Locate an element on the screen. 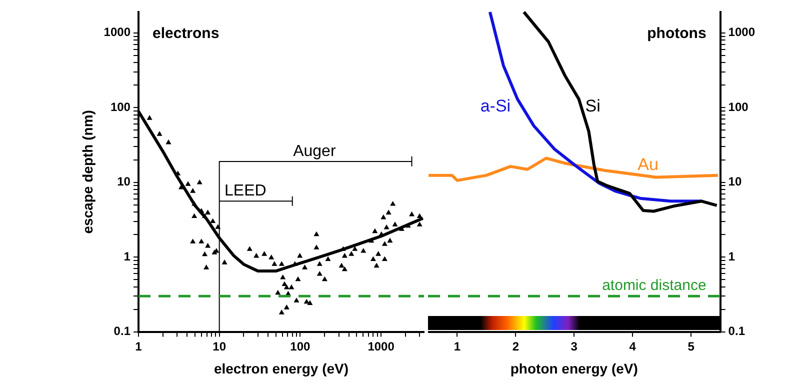  annotation: electrons is located at coordinates (186, 33).